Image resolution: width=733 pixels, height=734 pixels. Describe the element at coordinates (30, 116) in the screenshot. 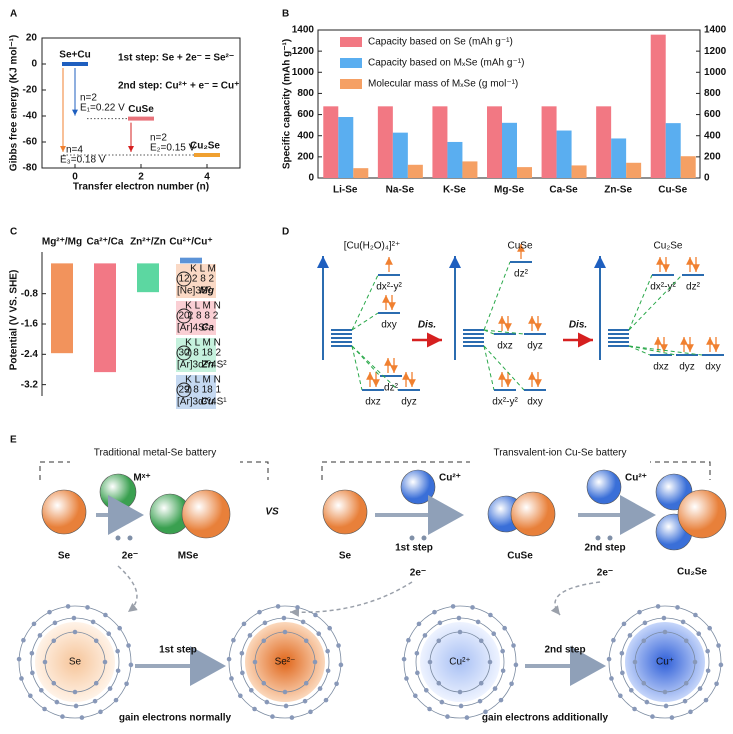

I see `y-tick-label: -40` at that location.